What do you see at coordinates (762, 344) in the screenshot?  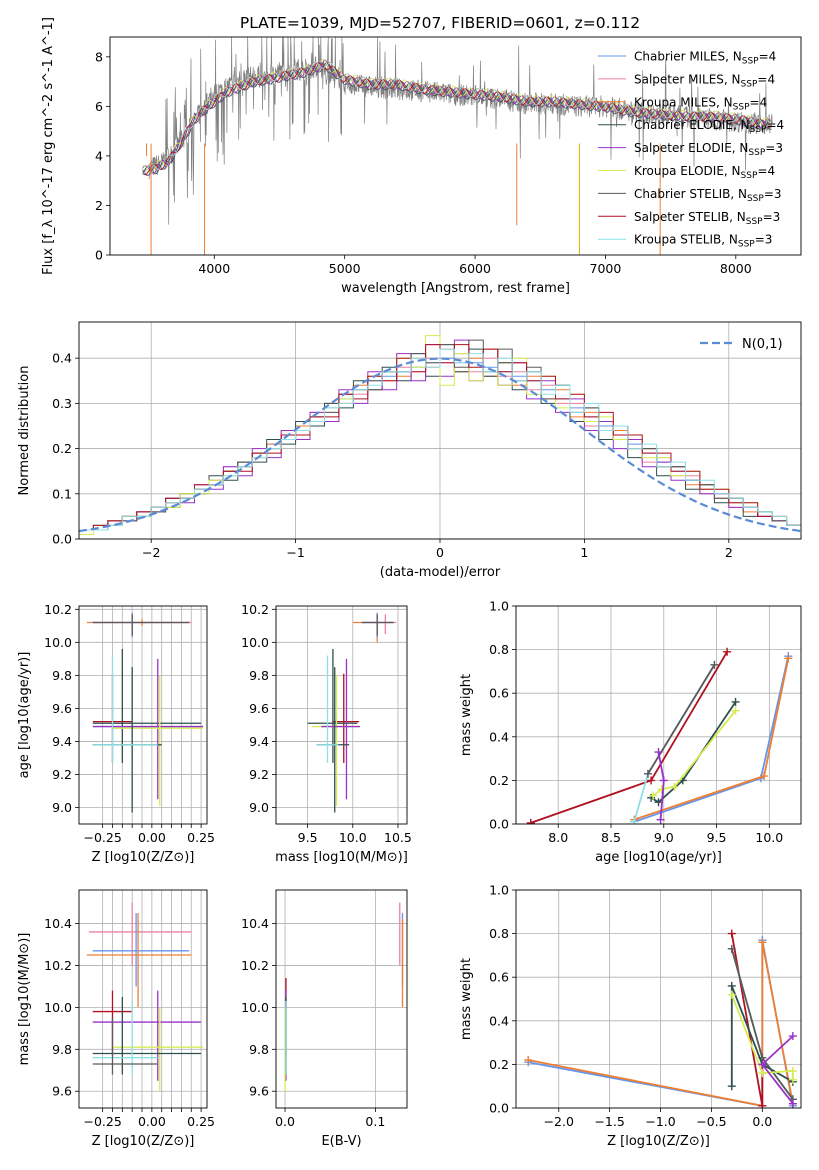 I see `normal-curve-legend-label: N(0,1)` at bounding box center [762, 344].